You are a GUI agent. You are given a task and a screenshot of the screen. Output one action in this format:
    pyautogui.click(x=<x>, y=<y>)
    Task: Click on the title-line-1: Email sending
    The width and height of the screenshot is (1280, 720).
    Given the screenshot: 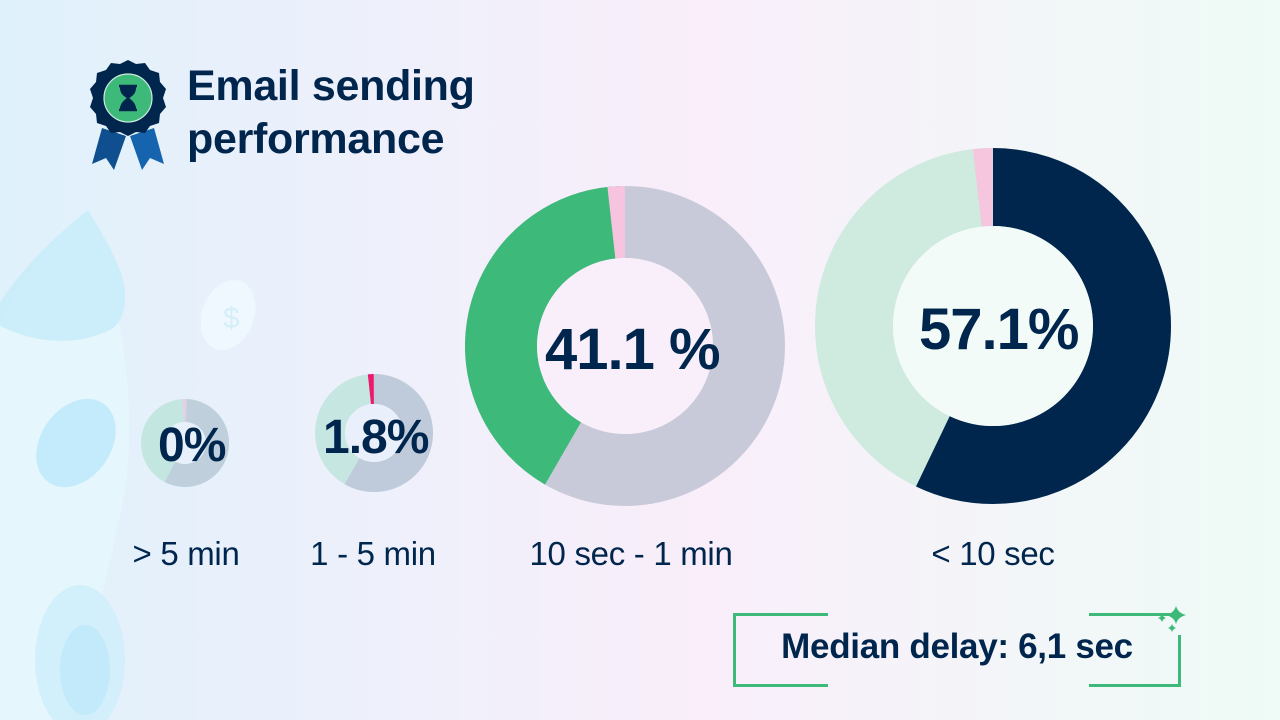 What is the action you would take?
    pyautogui.click(x=331, y=86)
    